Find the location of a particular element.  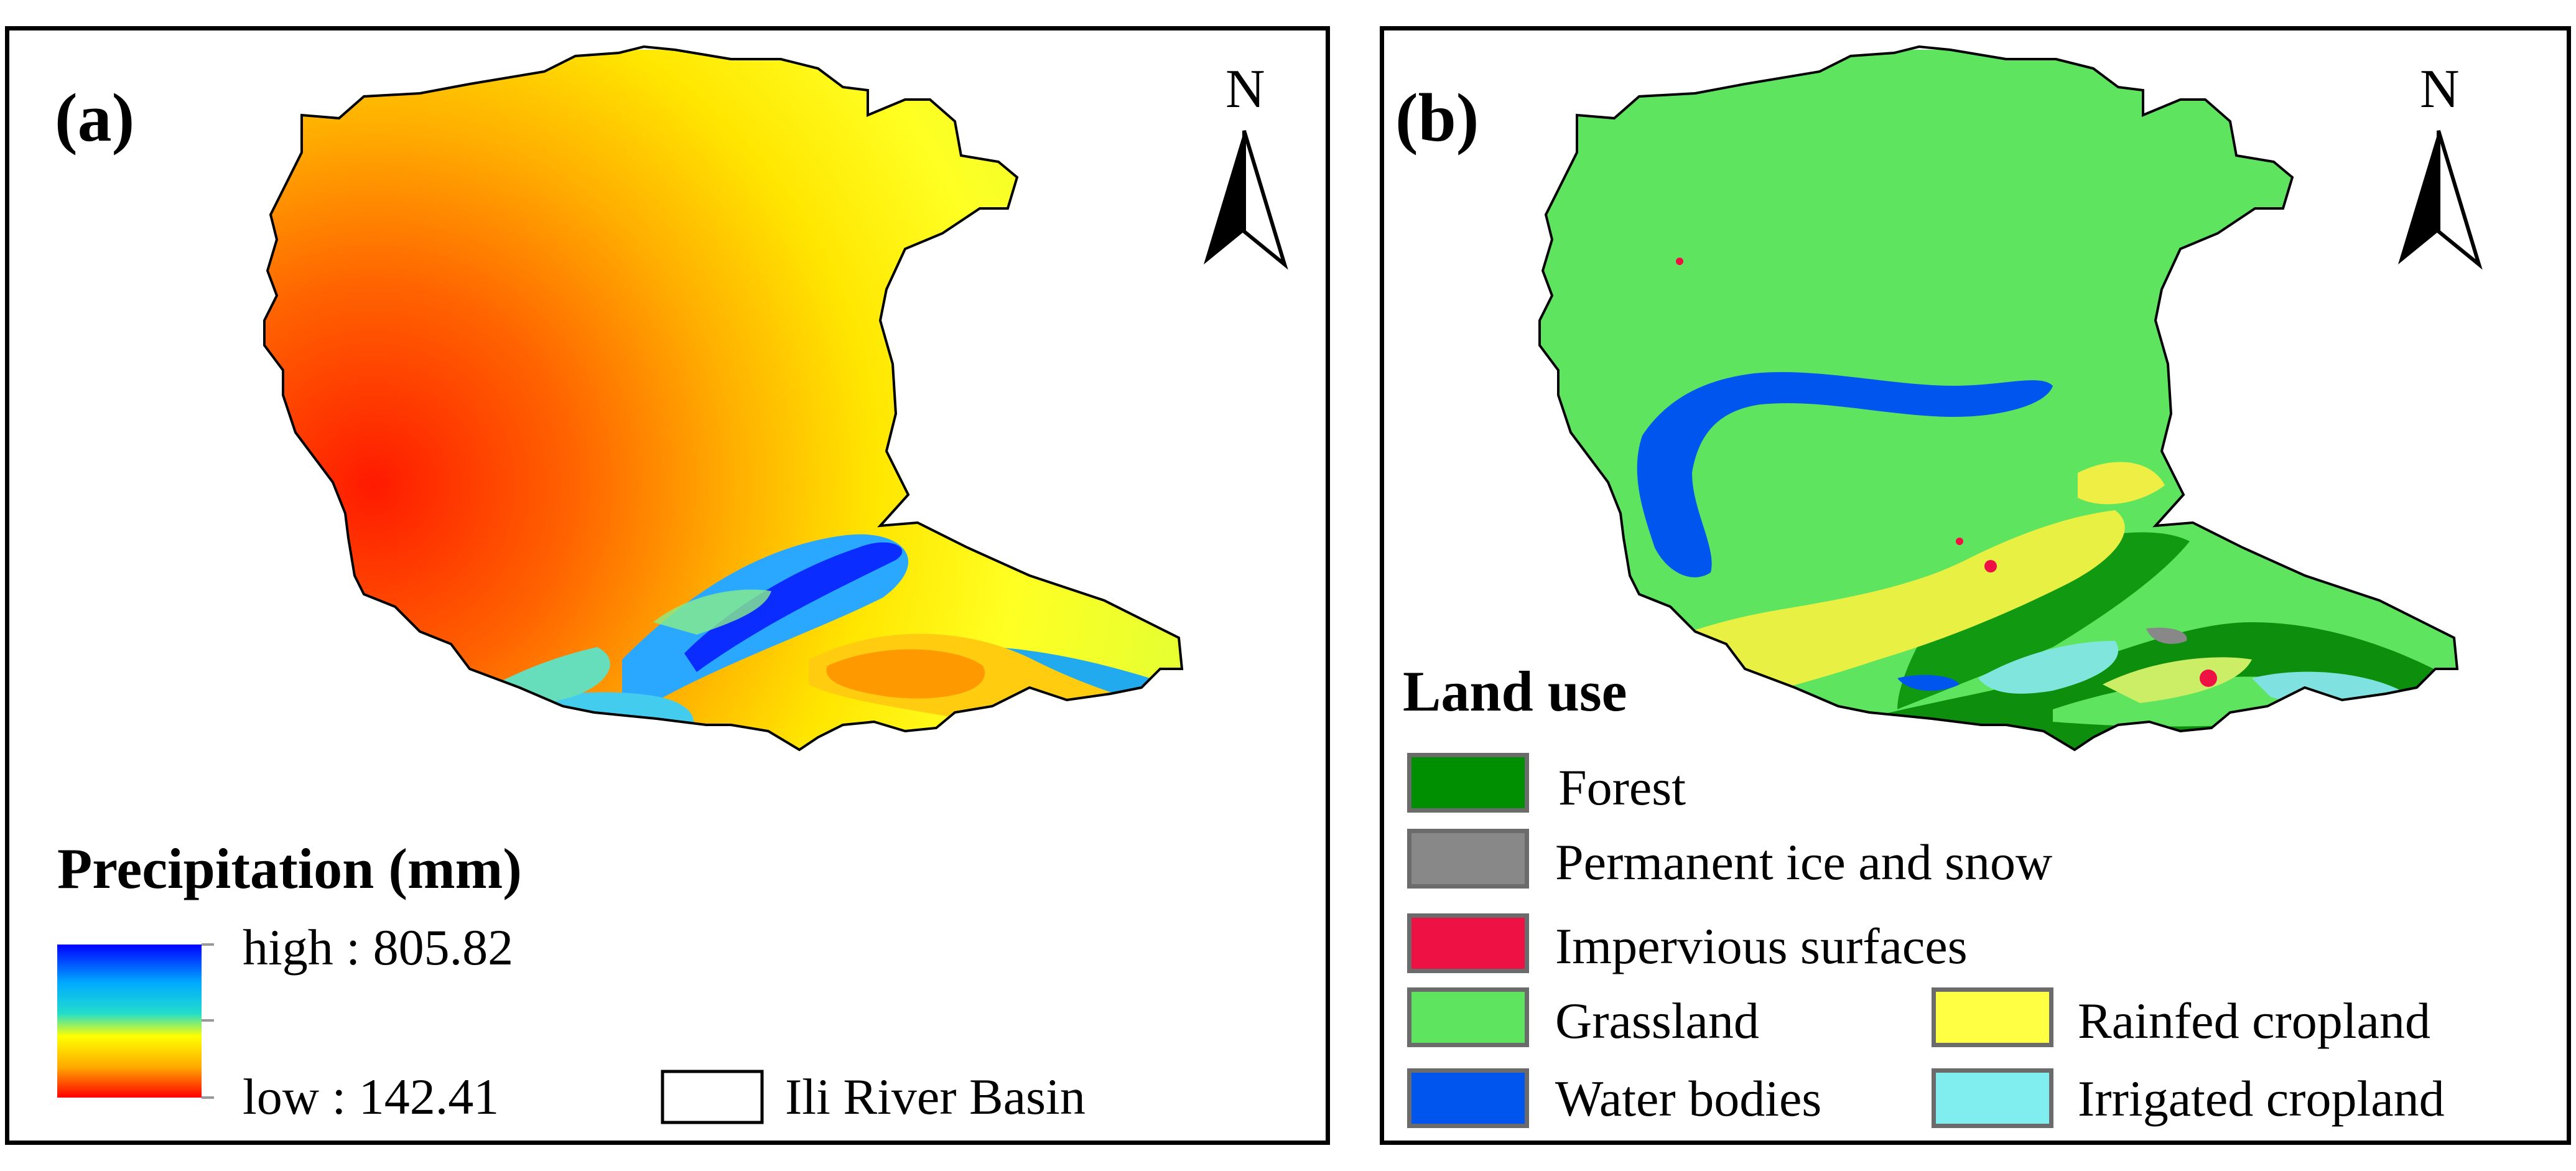

legend-swatch-forest is located at coordinates (1468, 783).